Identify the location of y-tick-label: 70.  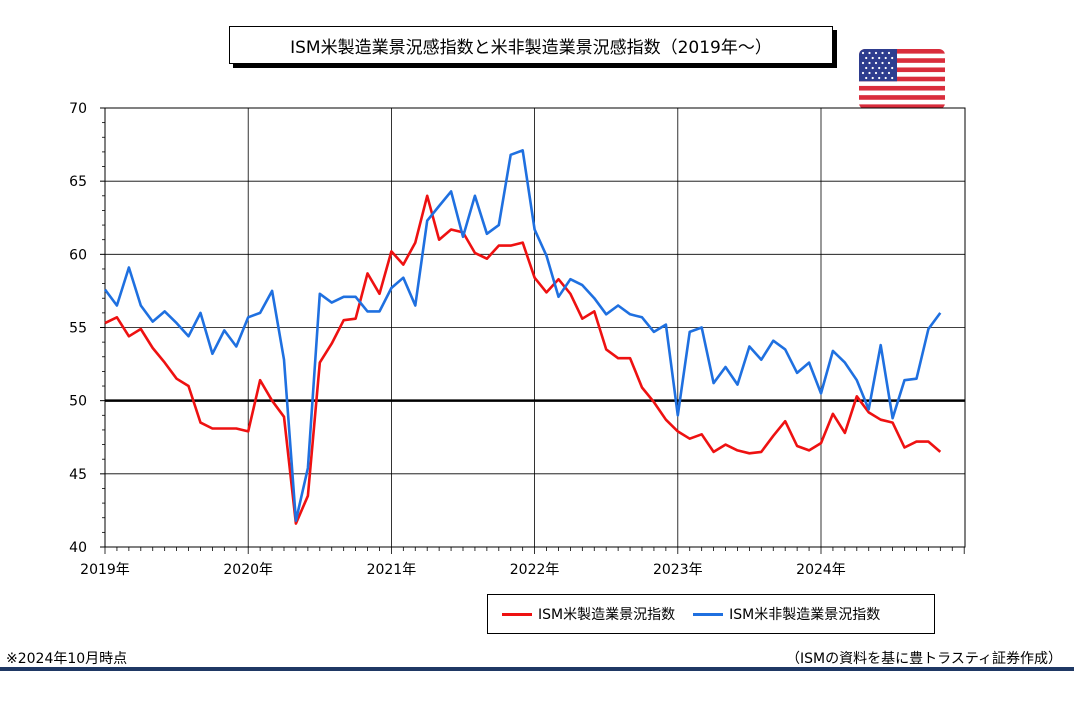
(78, 109).